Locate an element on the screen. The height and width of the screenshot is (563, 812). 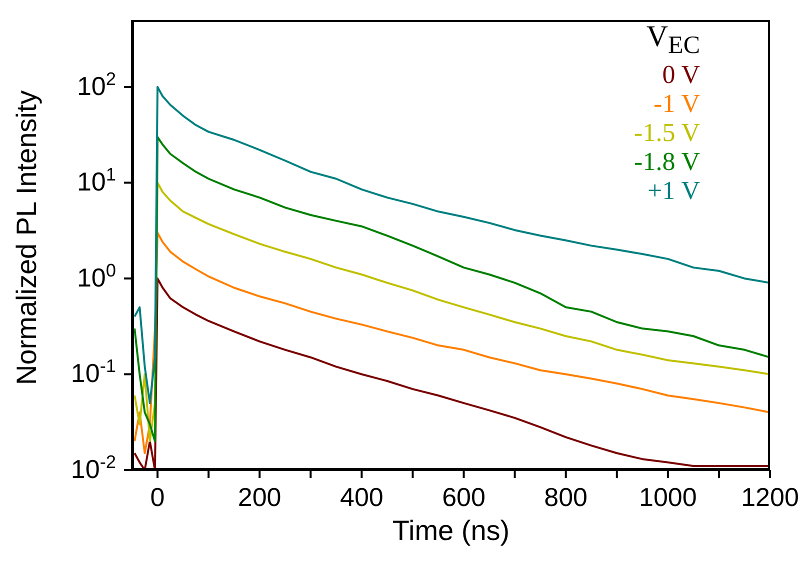
y-tick-label: 10$^{-1}$ is located at coordinates (93, 372).